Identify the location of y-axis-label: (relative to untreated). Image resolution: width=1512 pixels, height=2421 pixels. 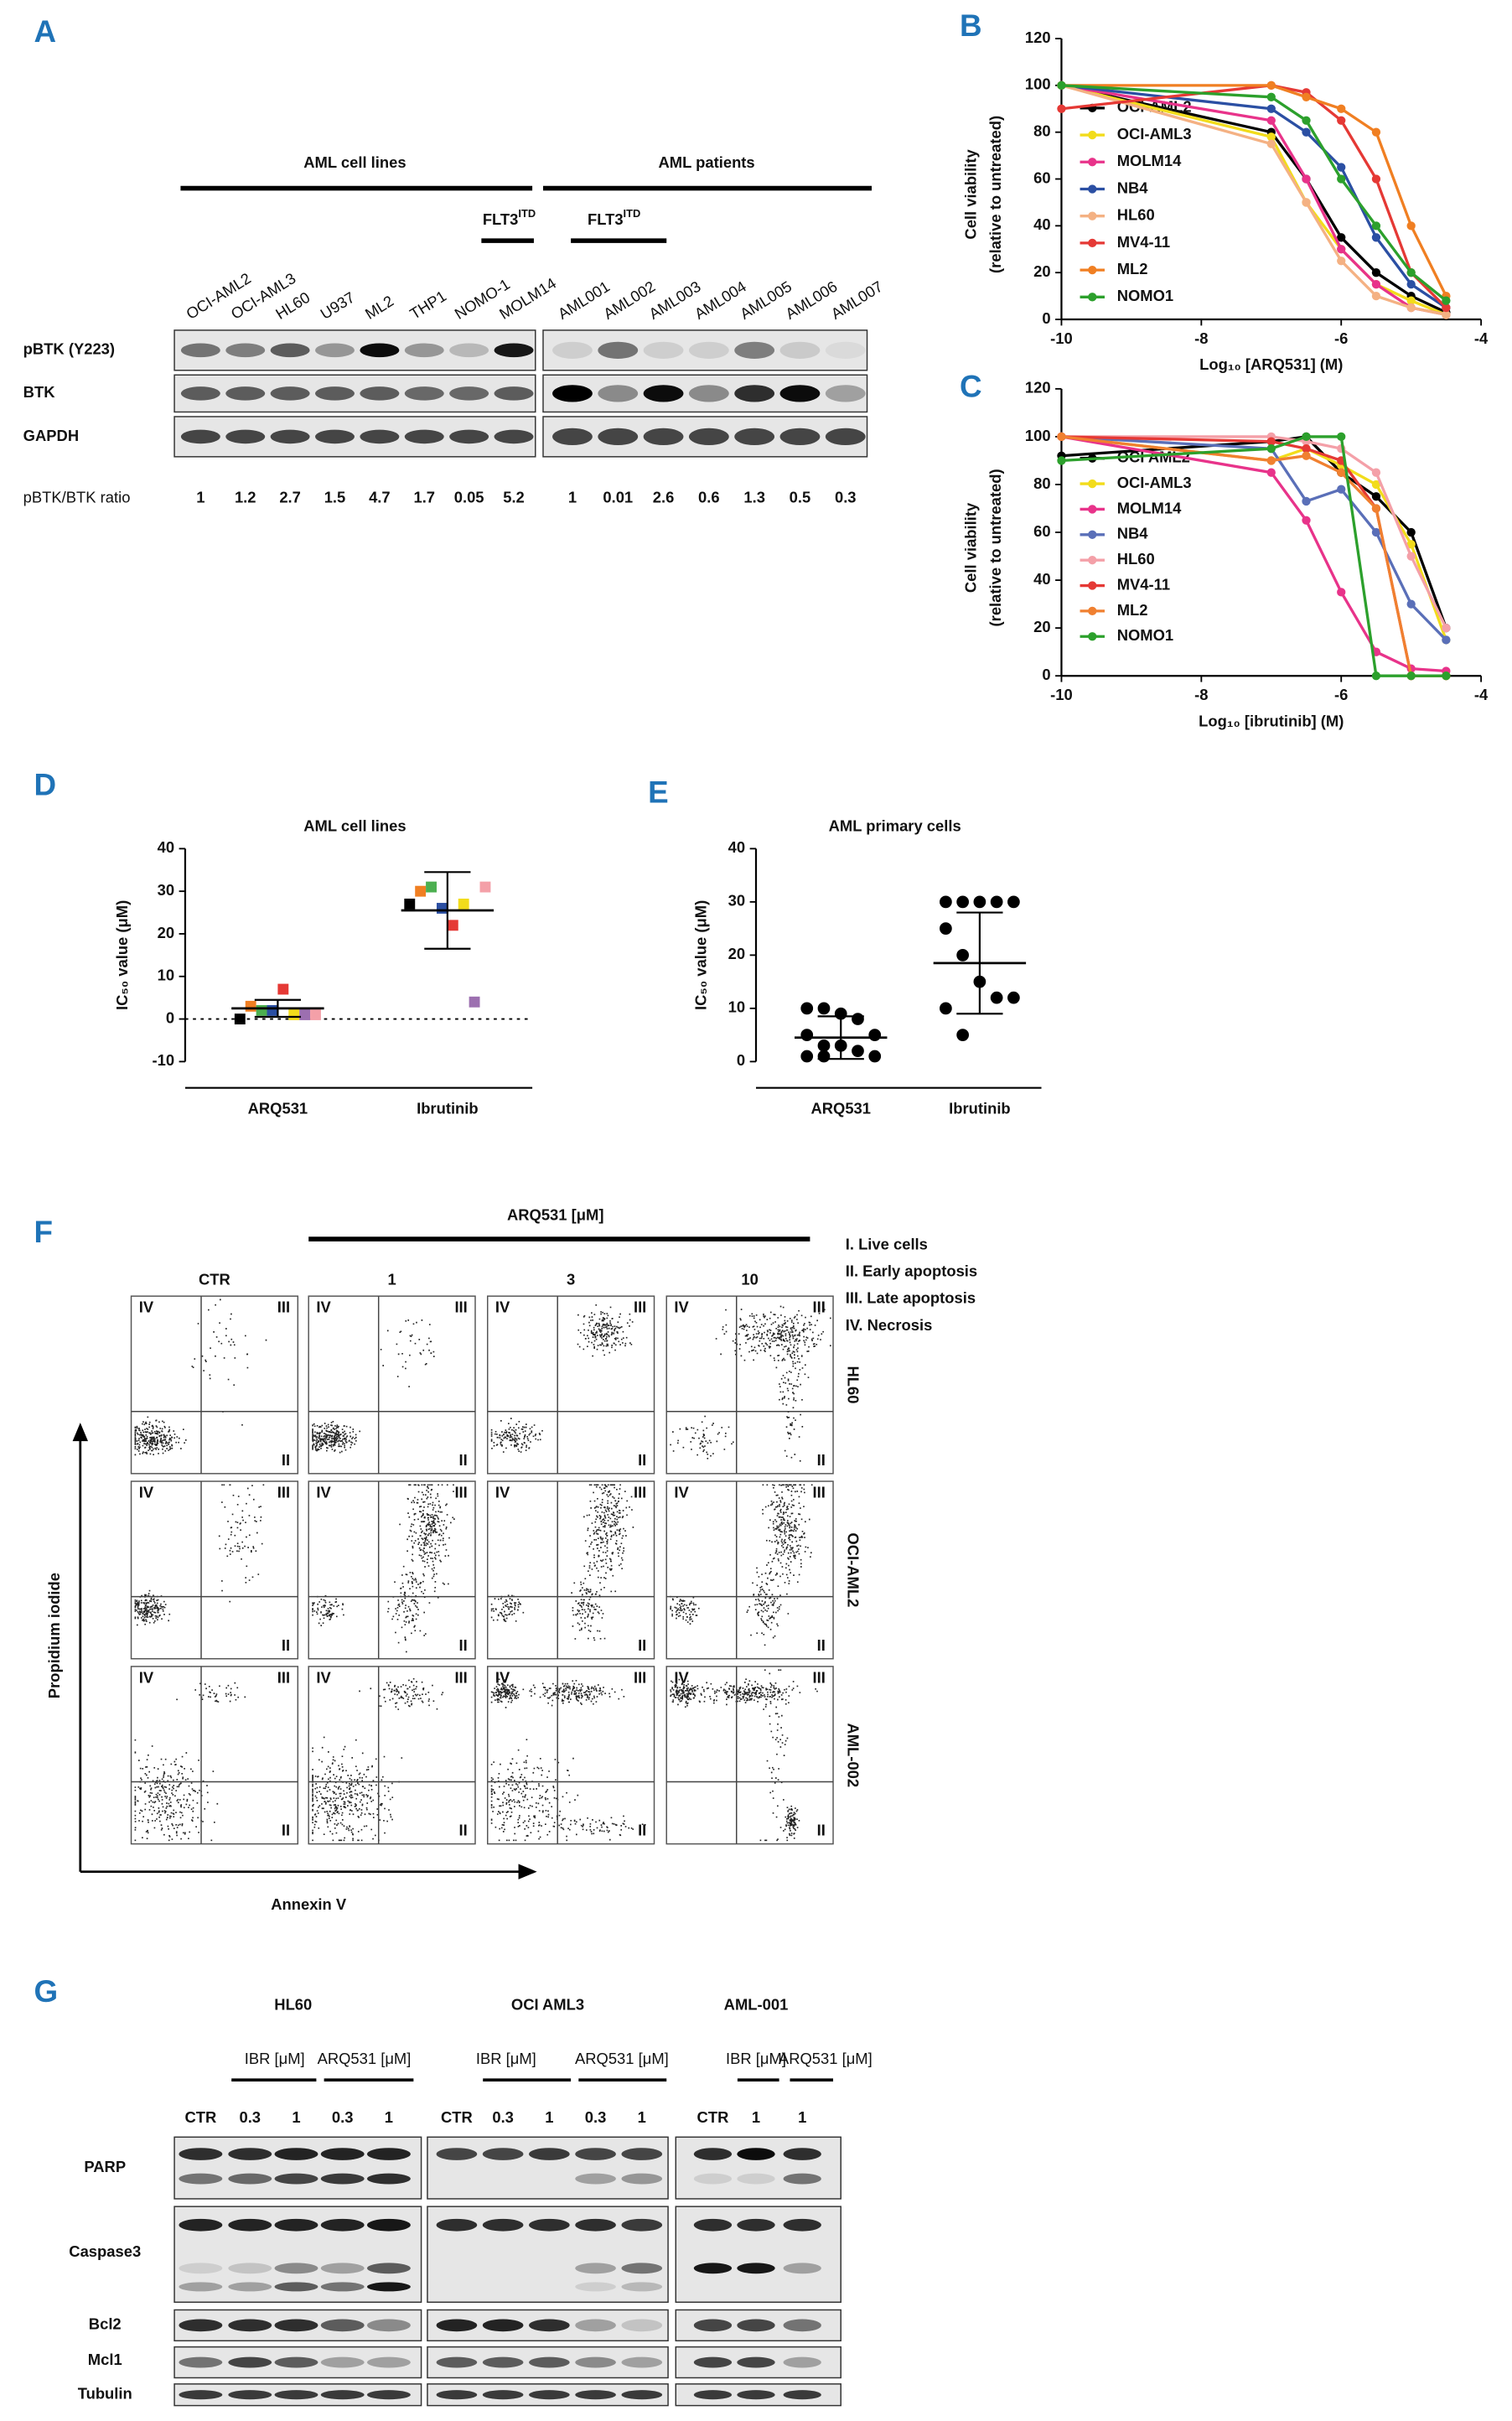
(995, 195).